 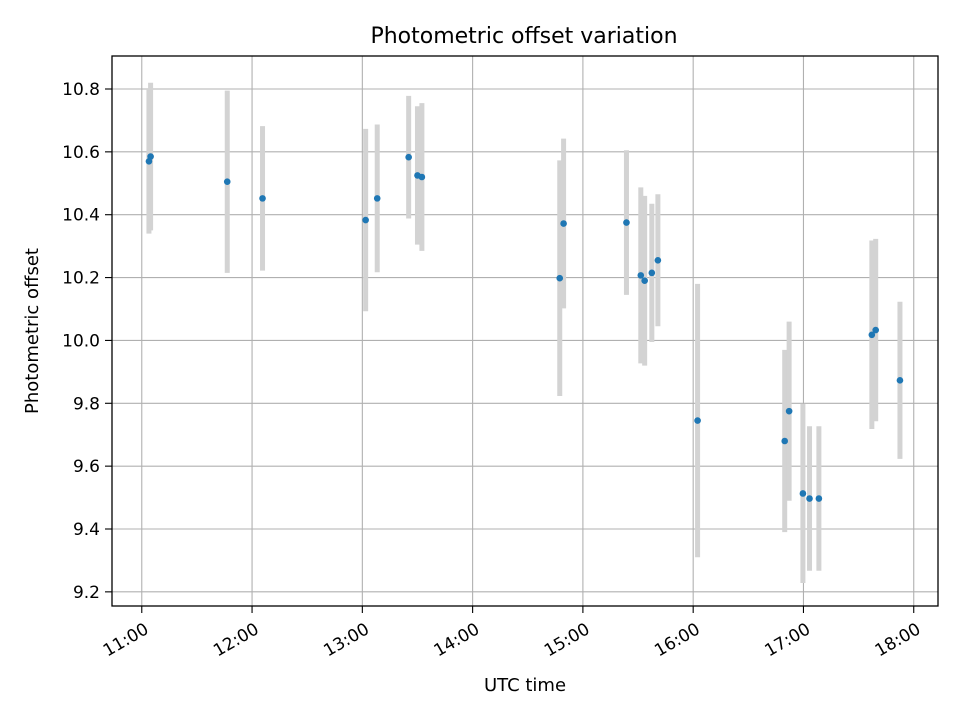 What do you see at coordinates (86, 467) in the screenshot?
I see `y-tick-label: 9.6` at bounding box center [86, 467].